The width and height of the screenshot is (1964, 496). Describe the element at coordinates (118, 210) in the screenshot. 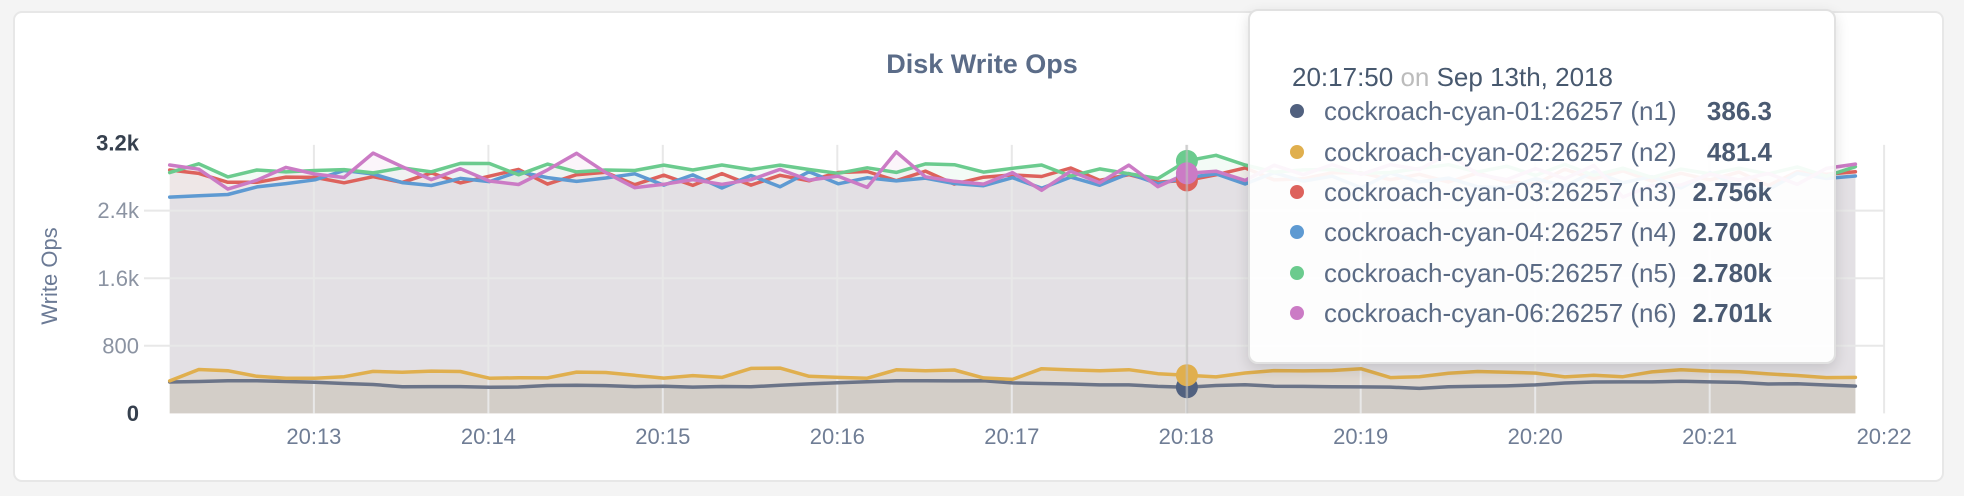

I see `svg-text: 2.4k` at that location.